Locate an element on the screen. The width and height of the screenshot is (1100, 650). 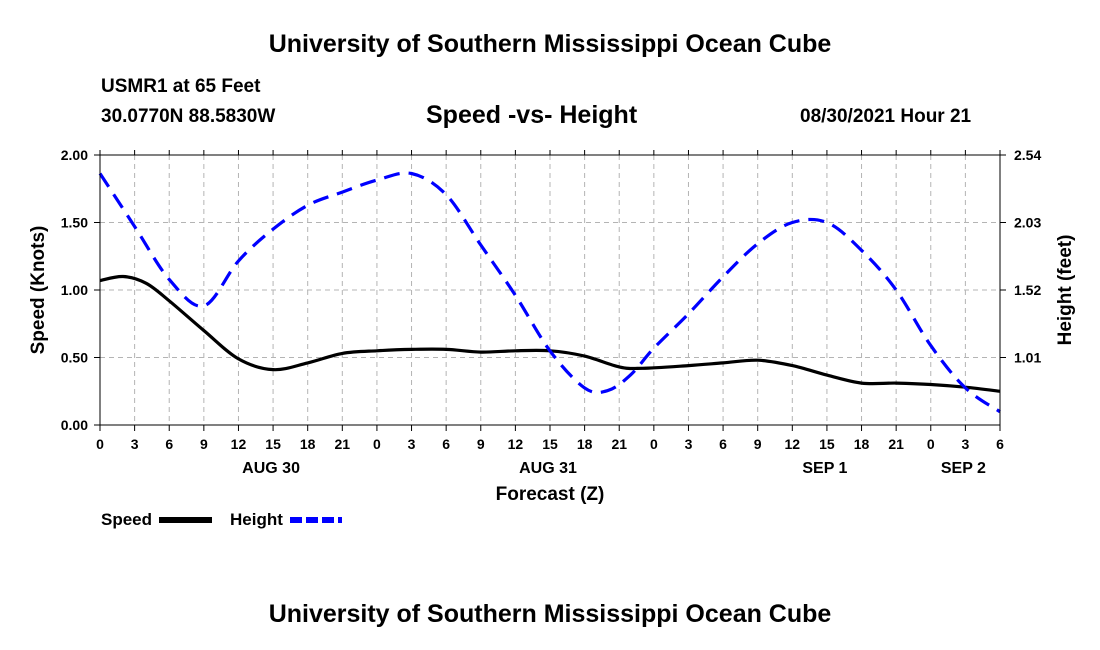
y-axis-label: Speed (Knots) is located at coordinates (38, 290).